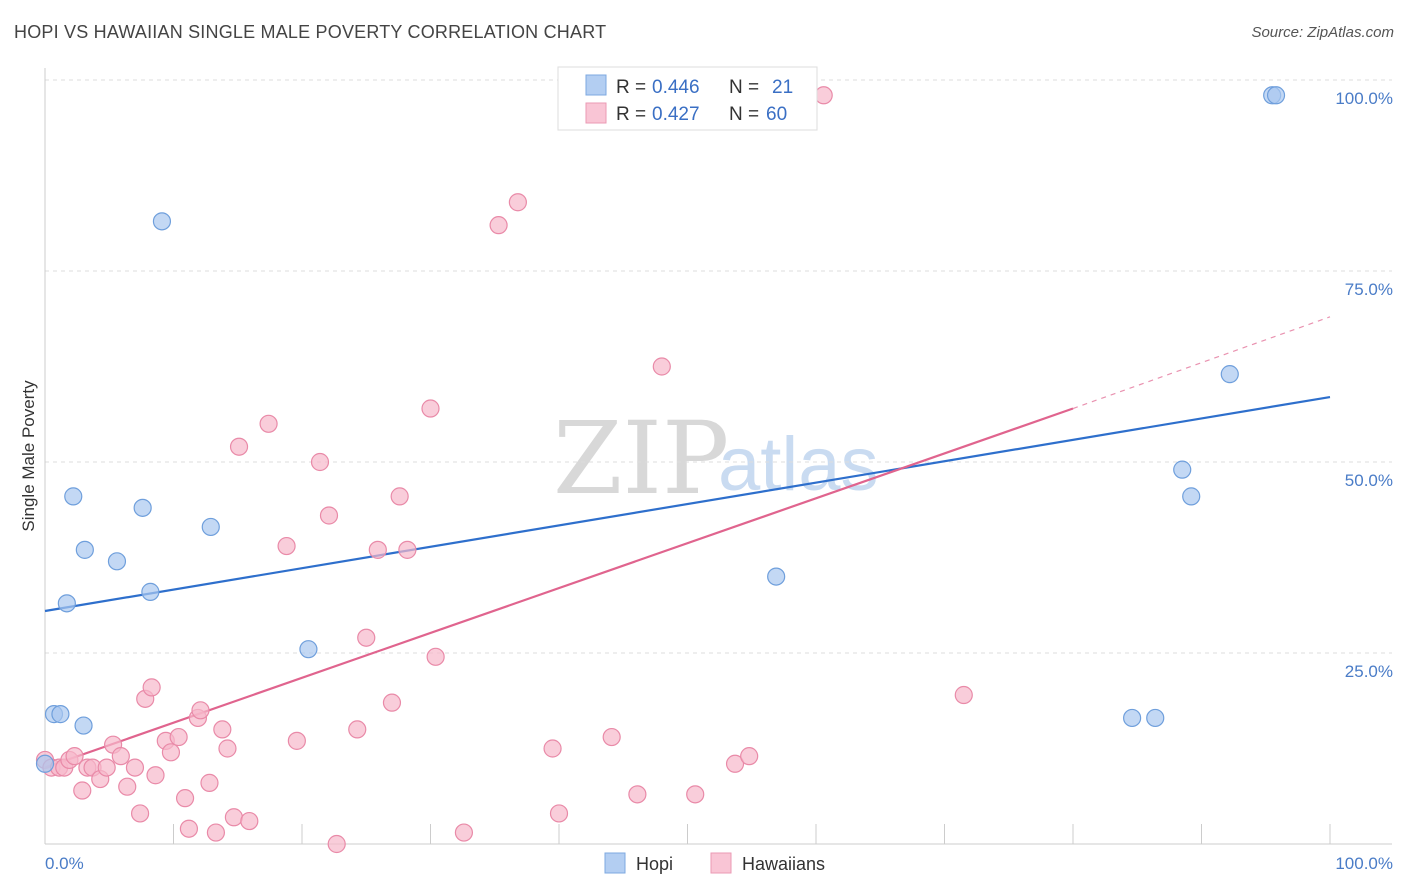 The height and width of the screenshot is (892, 1406). What do you see at coordinates (615, 863) in the screenshot?
I see `bottom-legend-swatch-hopi` at bounding box center [615, 863].